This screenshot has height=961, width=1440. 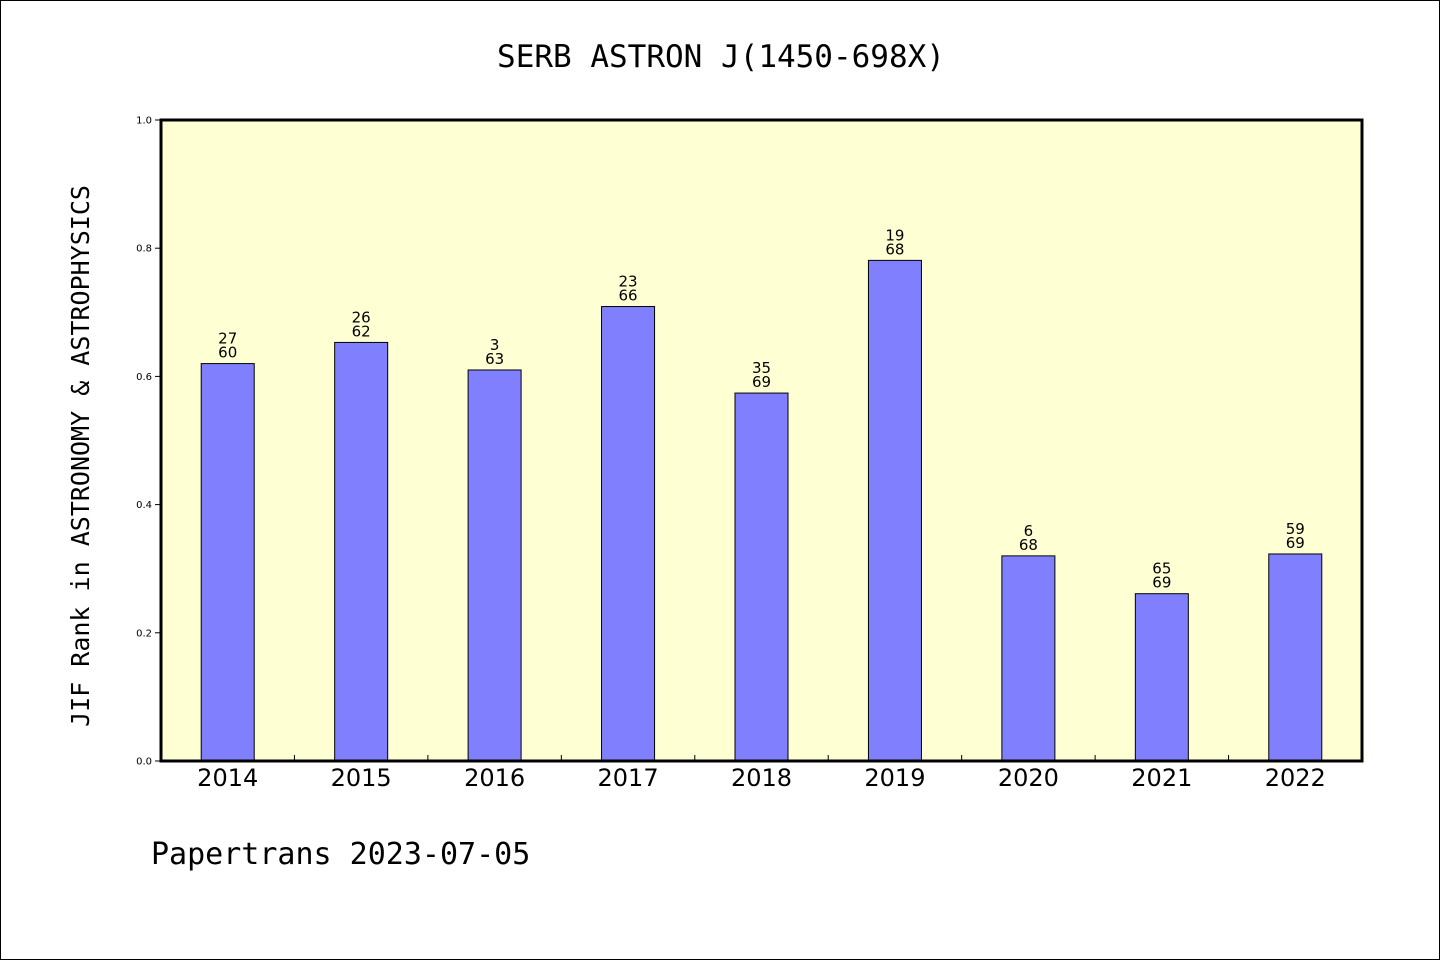 I want to click on bar-rank-label: 65, so click(x=1161, y=569).